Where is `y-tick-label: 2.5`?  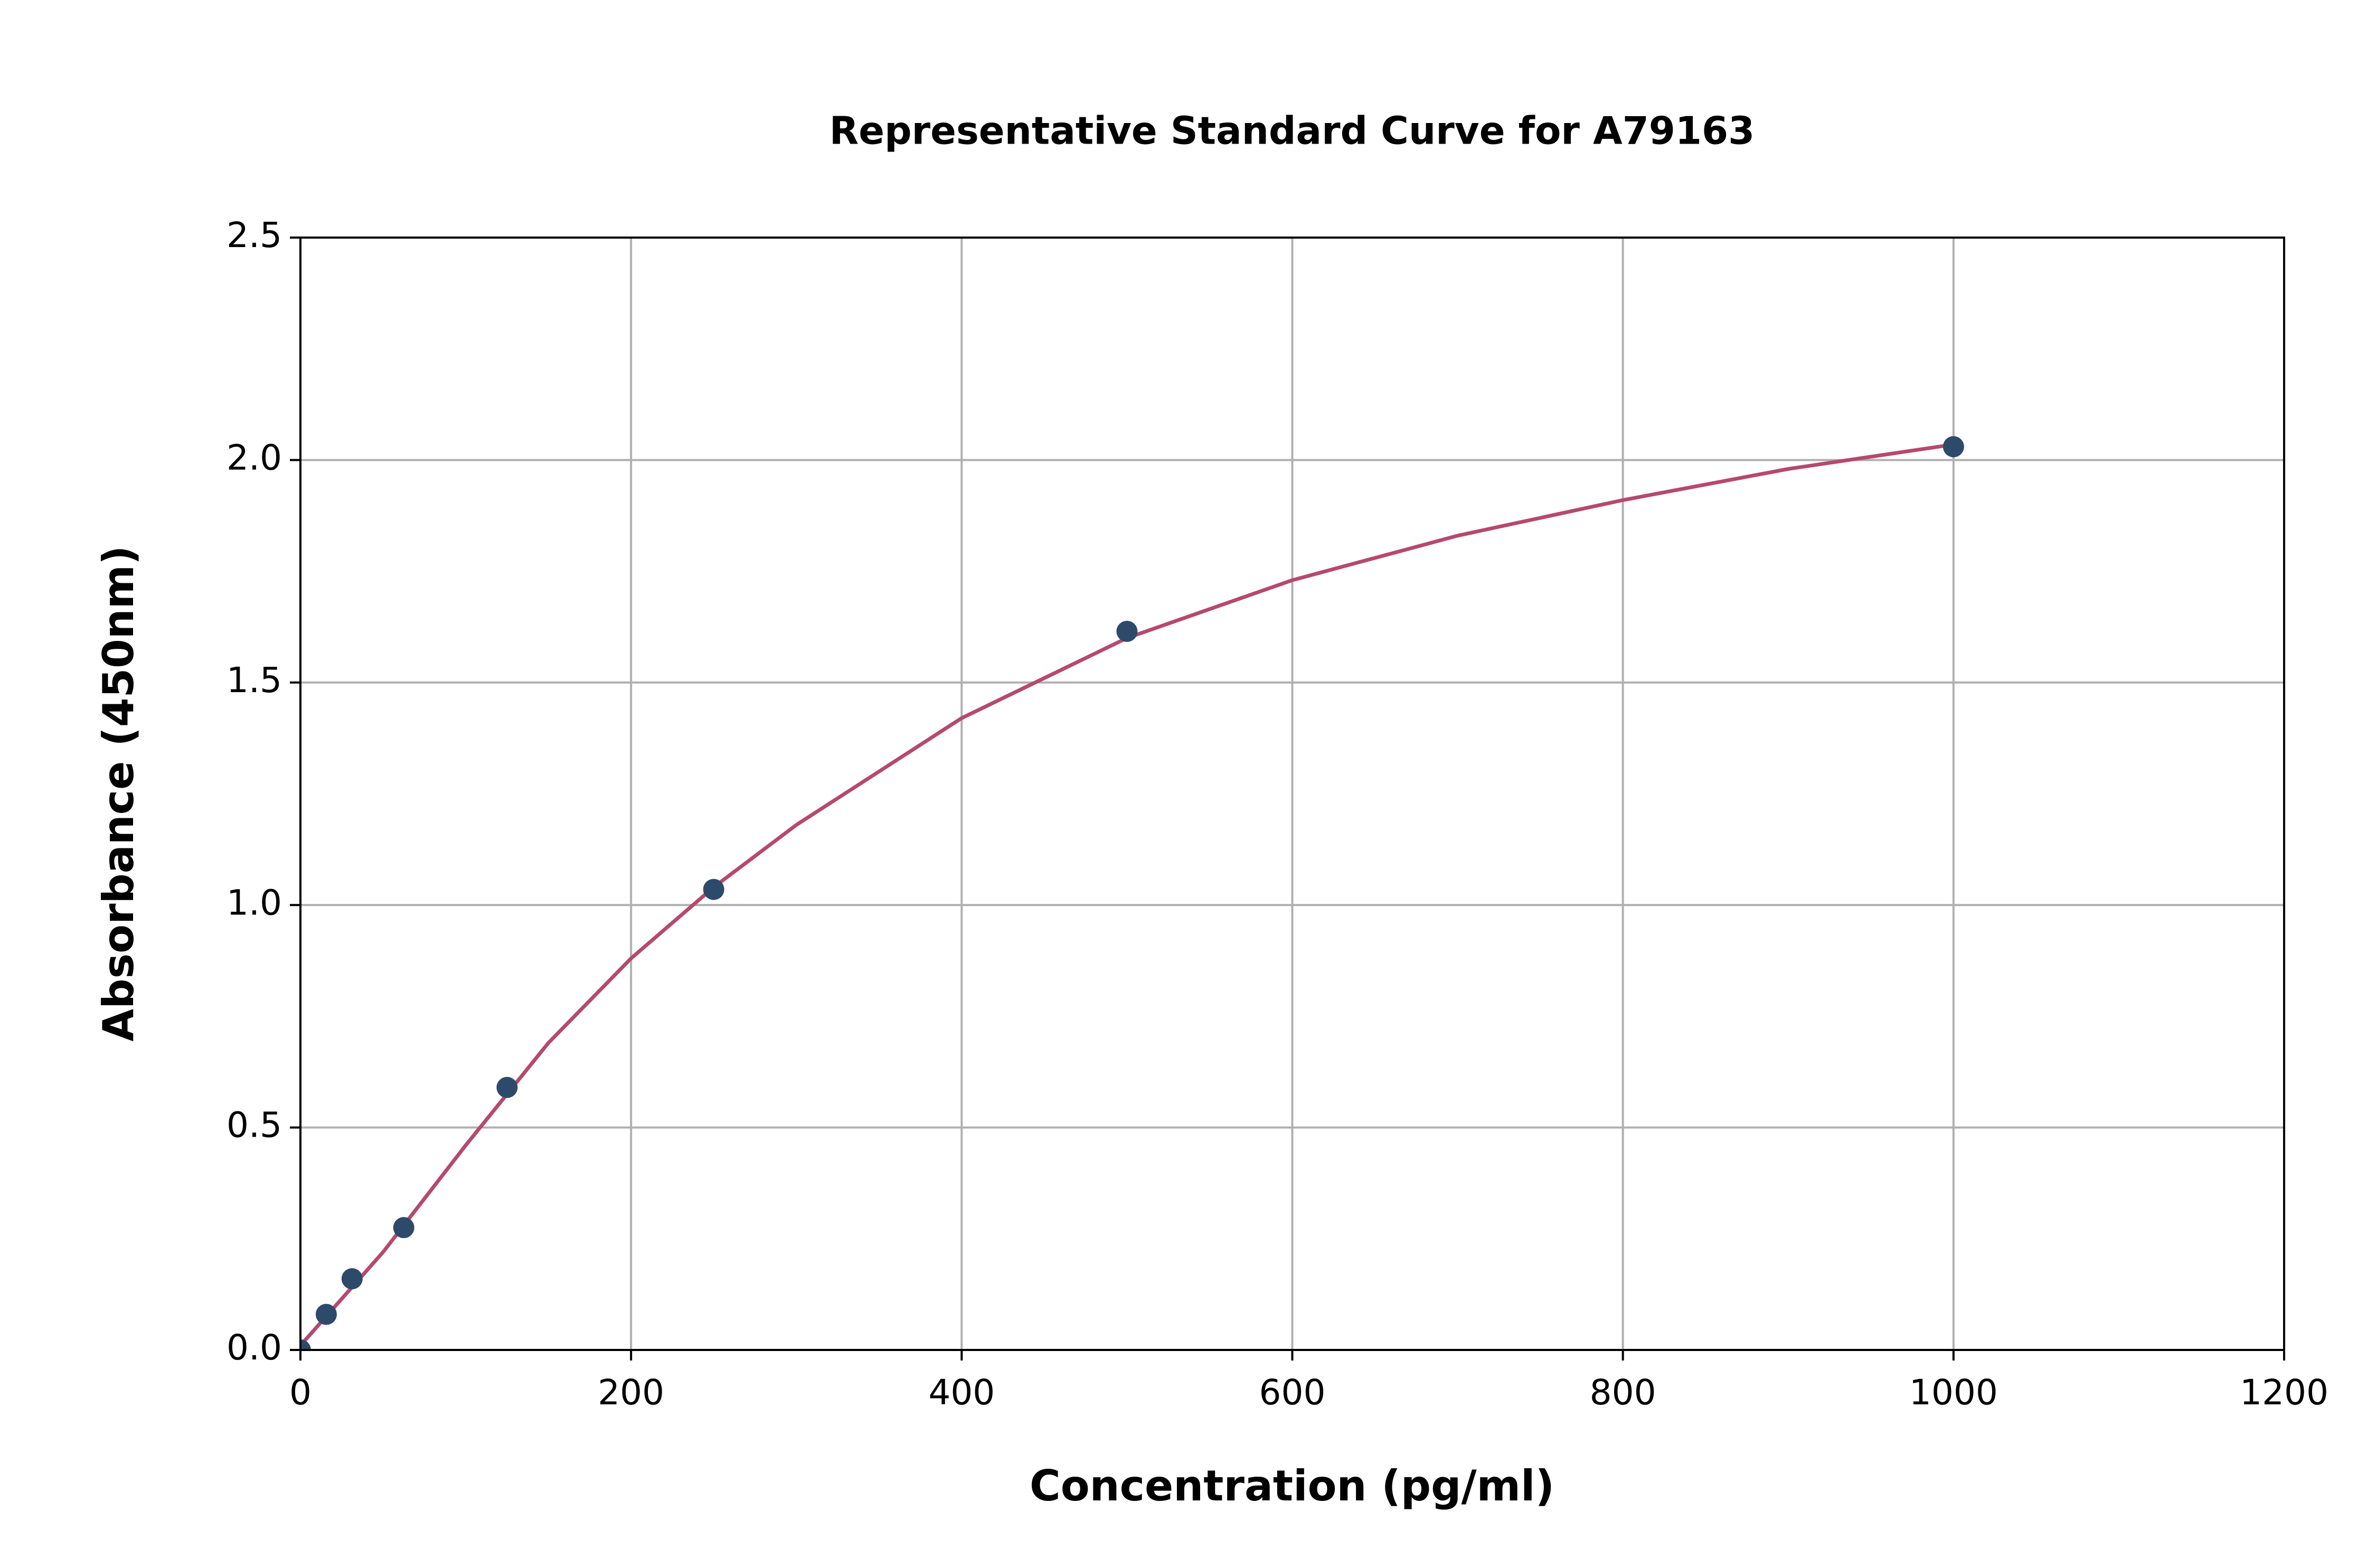 y-tick-label: 2.5 is located at coordinates (255, 235).